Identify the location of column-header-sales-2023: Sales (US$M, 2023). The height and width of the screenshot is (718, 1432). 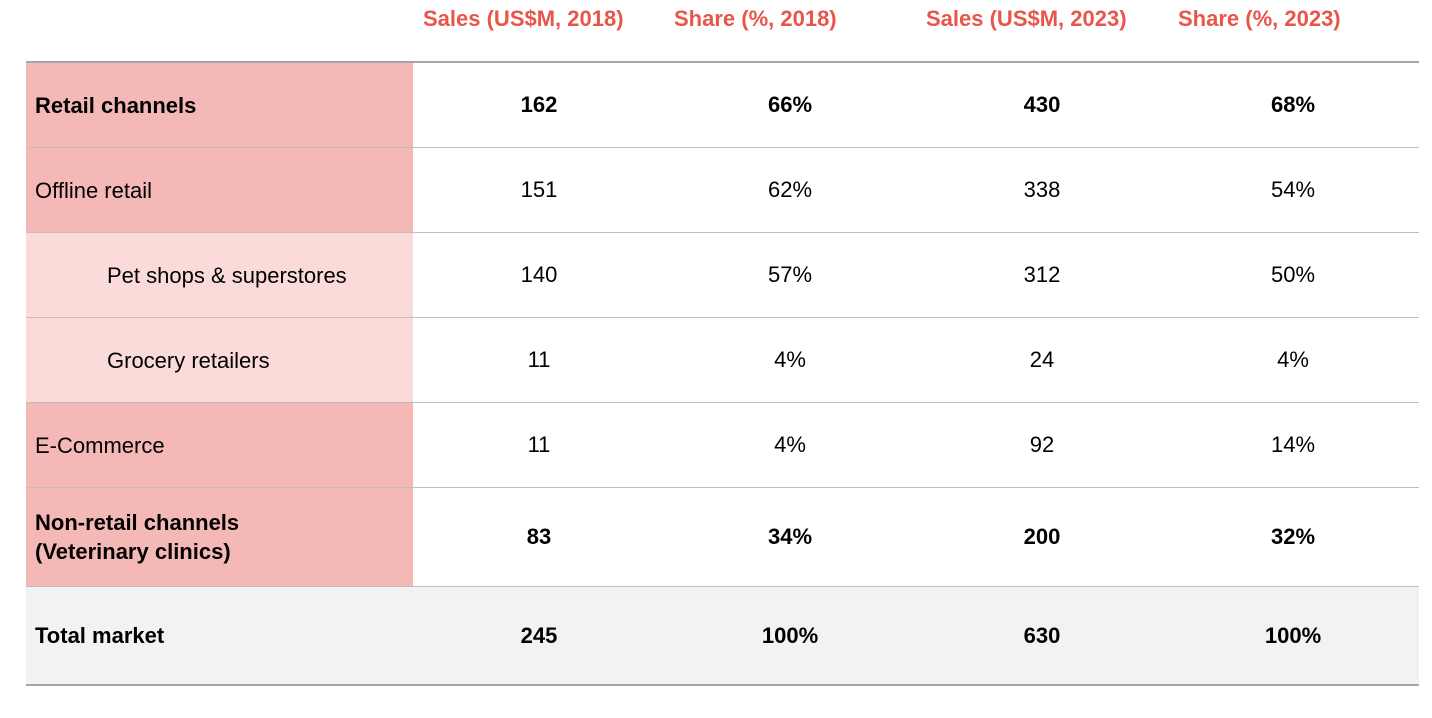
(1026, 18).